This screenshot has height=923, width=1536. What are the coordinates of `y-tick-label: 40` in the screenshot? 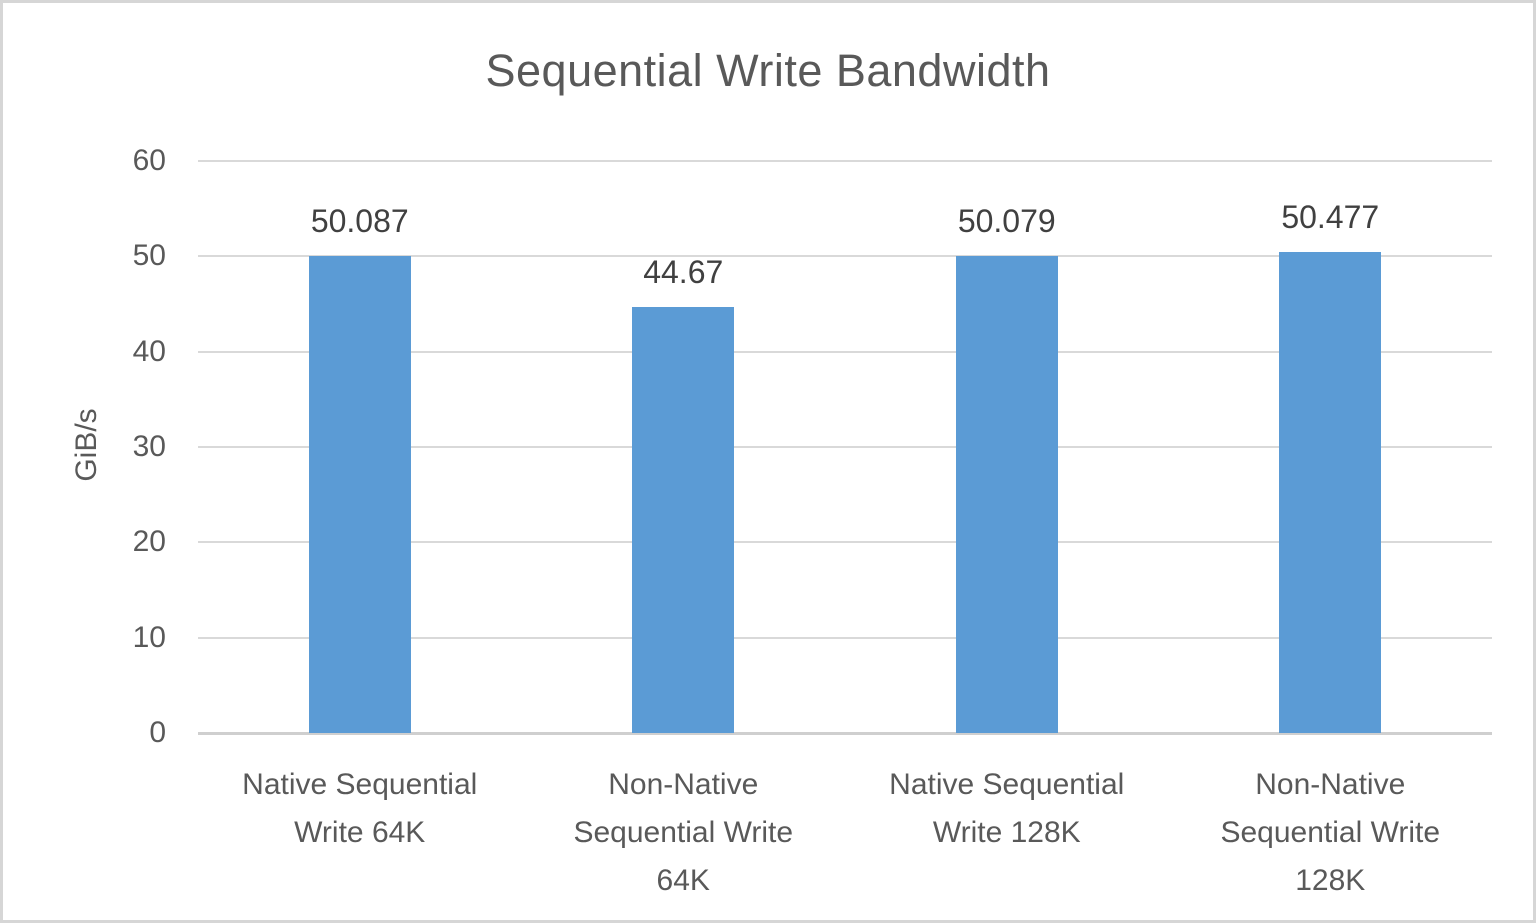 It's located at (149, 351).